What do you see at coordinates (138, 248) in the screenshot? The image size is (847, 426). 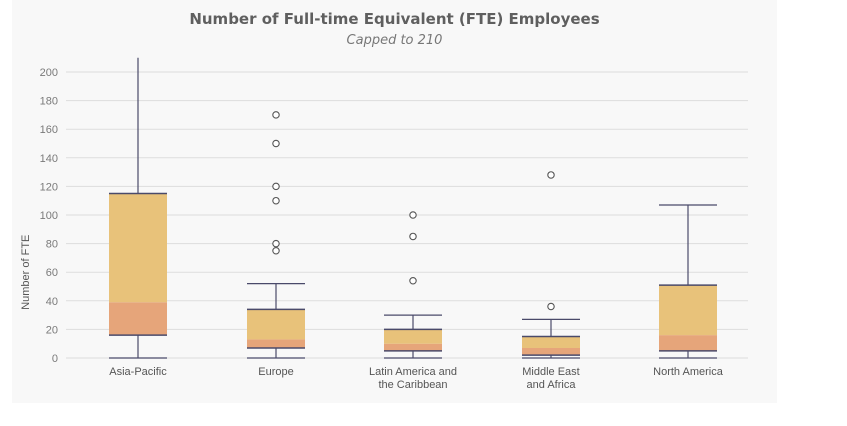 I see `box-upper-asia-pacific` at bounding box center [138, 248].